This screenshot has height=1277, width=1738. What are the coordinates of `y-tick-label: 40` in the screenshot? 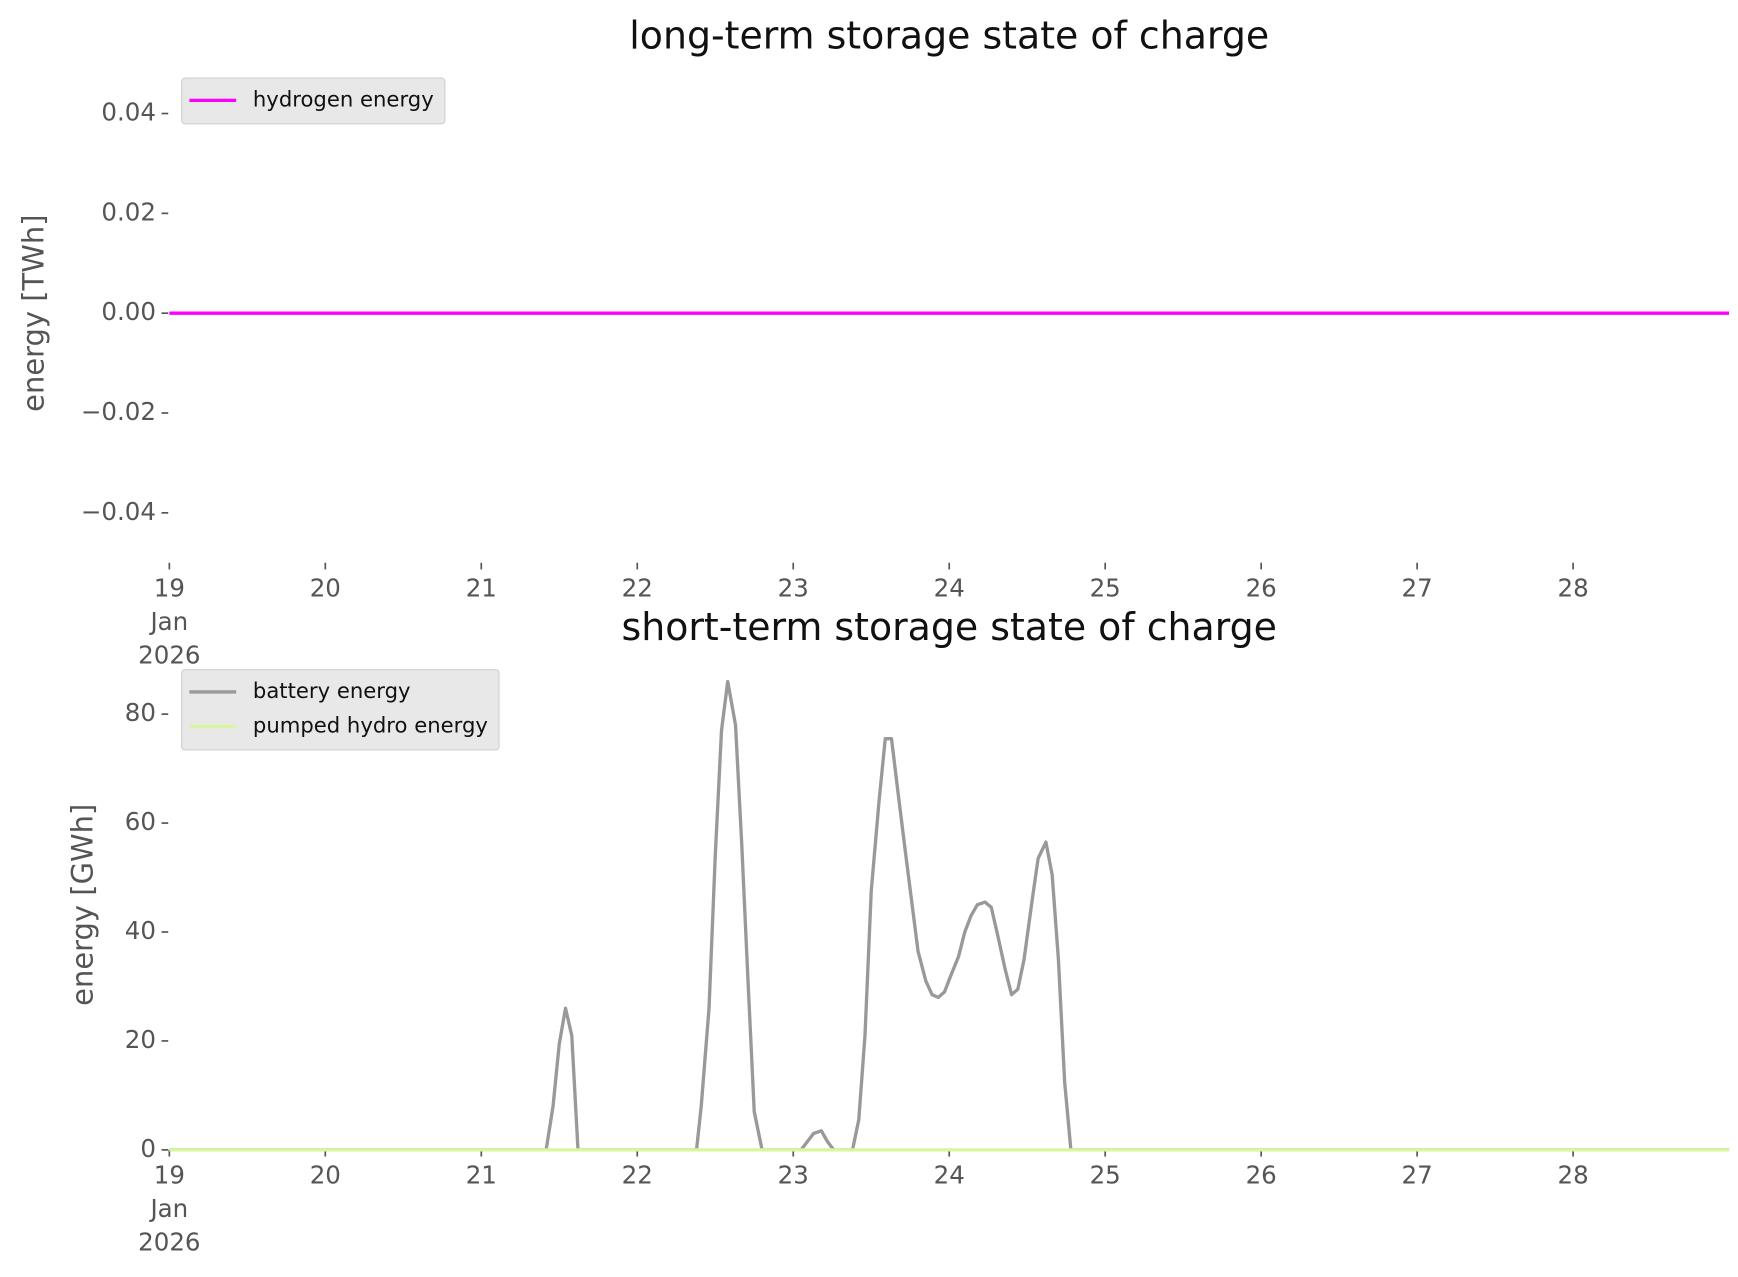 It's located at (140, 930).